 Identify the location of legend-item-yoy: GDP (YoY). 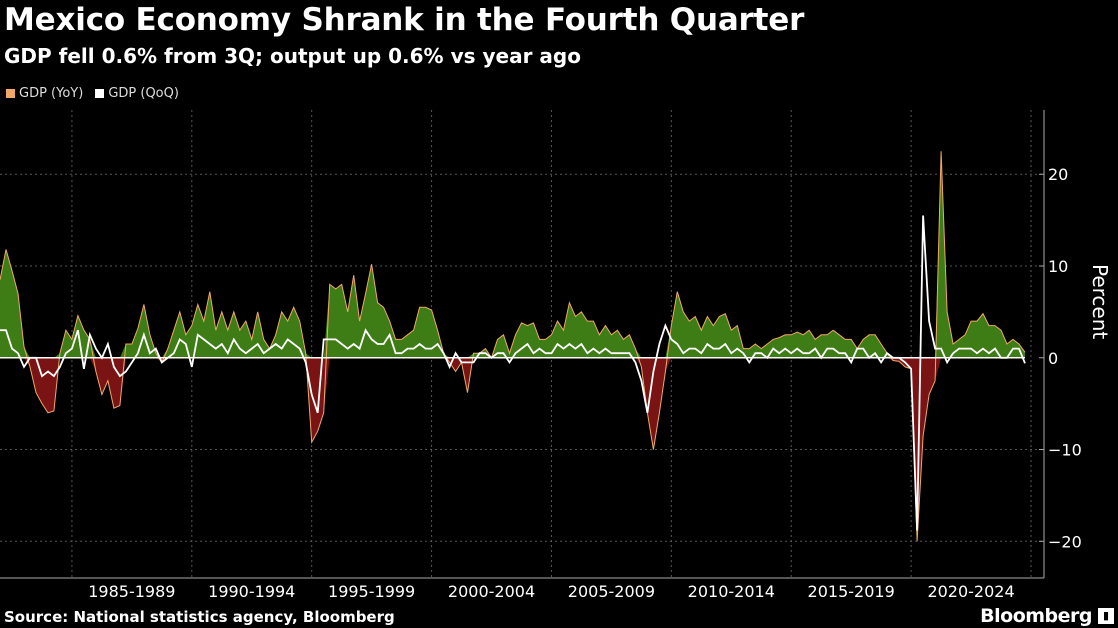
(44, 93).